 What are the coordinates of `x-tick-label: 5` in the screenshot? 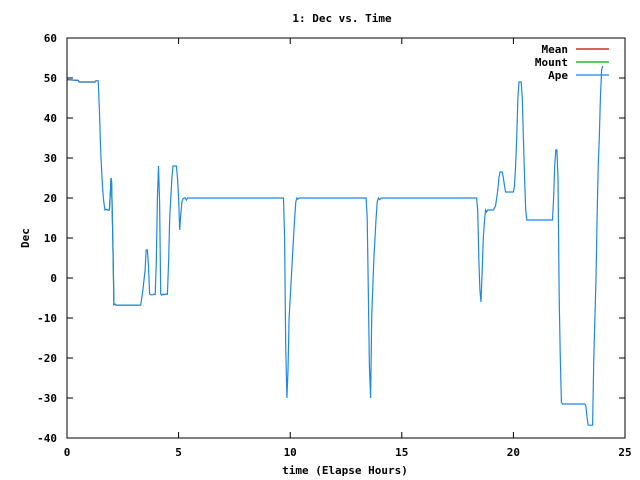 It's located at (178, 452).